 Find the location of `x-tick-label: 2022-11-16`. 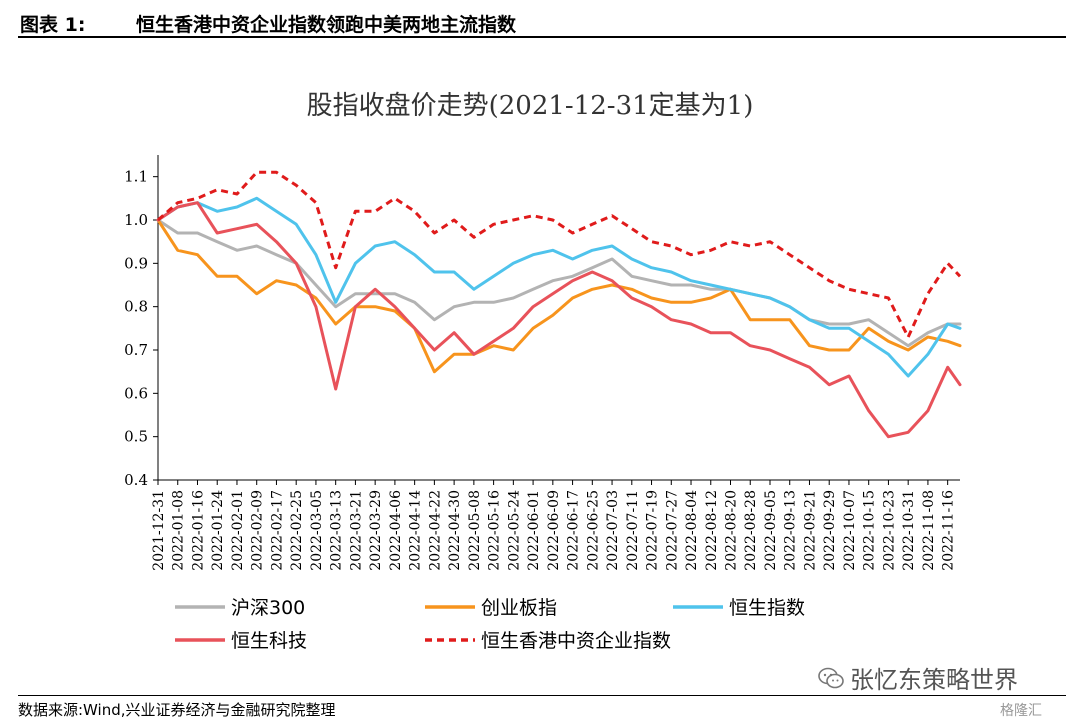

x-tick-label: 2022-11-16 is located at coordinates (949, 530).